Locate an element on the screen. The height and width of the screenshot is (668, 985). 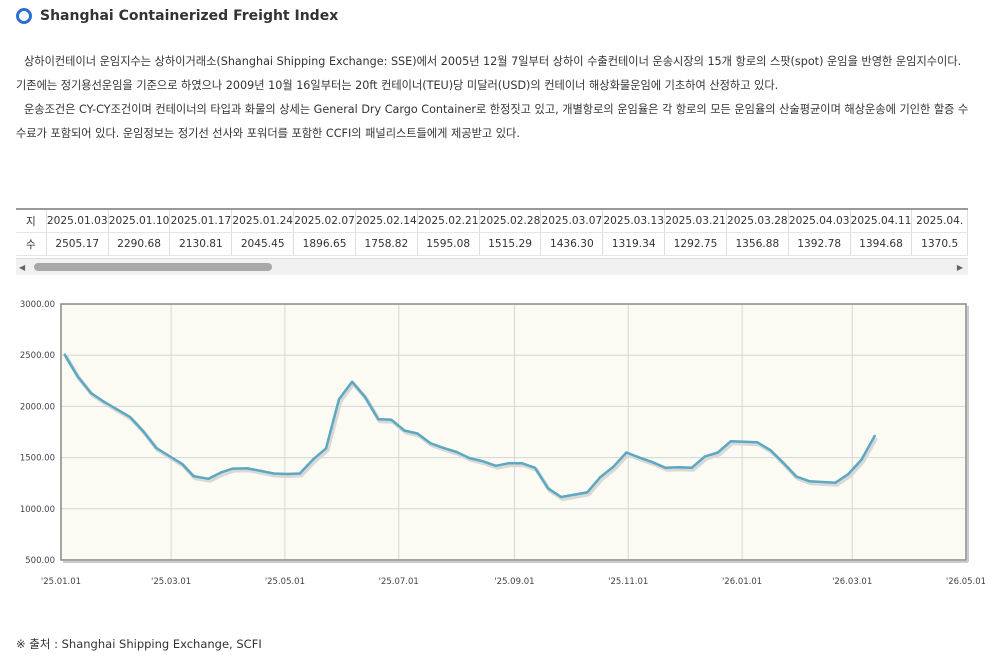
y-tick-label: 1500.00 is located at coordinates (37, 459).